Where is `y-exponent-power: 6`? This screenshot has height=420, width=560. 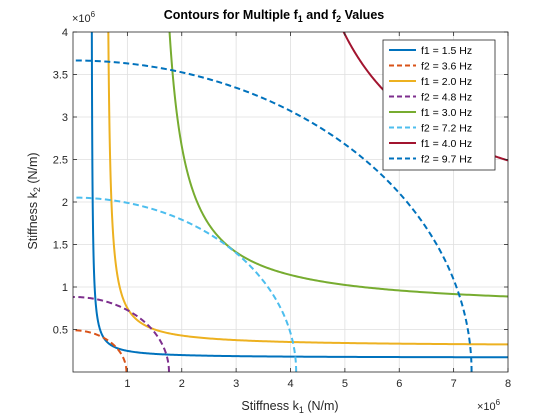 y-exponent-power: 6 is located at coordinates (93, 14).